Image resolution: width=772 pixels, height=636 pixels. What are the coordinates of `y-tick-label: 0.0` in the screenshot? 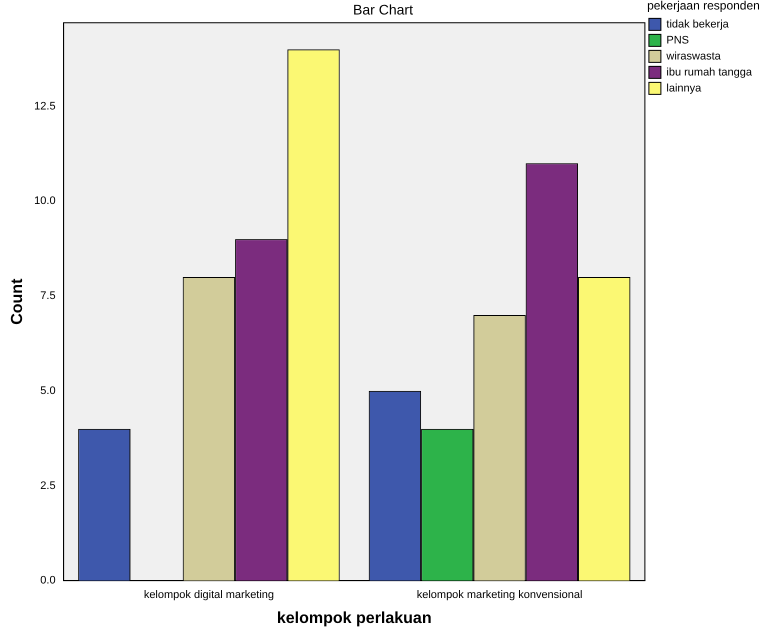 It's located at (48, 580).